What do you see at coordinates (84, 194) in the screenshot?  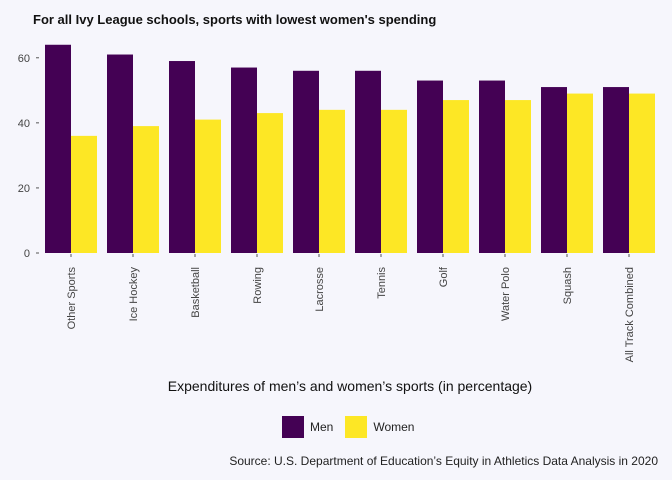 I see `bar-women-other-sports` at bounding box center [84, 194].